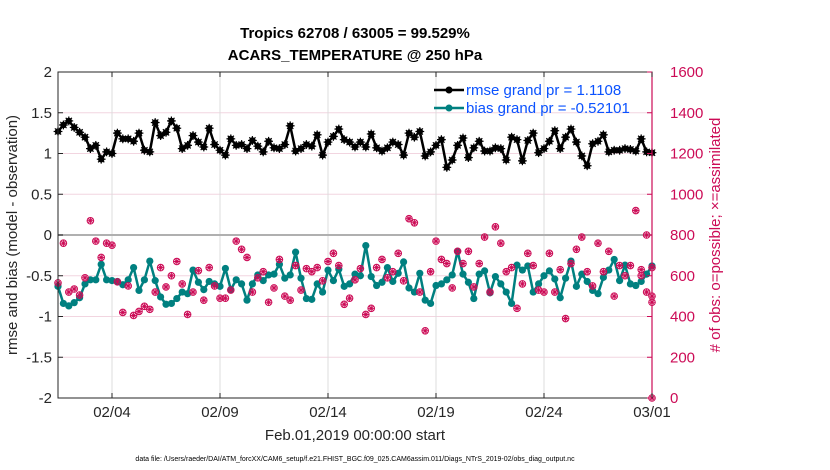  Describe the element at coordinates (328, 412) in the screenshot. I see `x-tick-label: 02/14` at that location.